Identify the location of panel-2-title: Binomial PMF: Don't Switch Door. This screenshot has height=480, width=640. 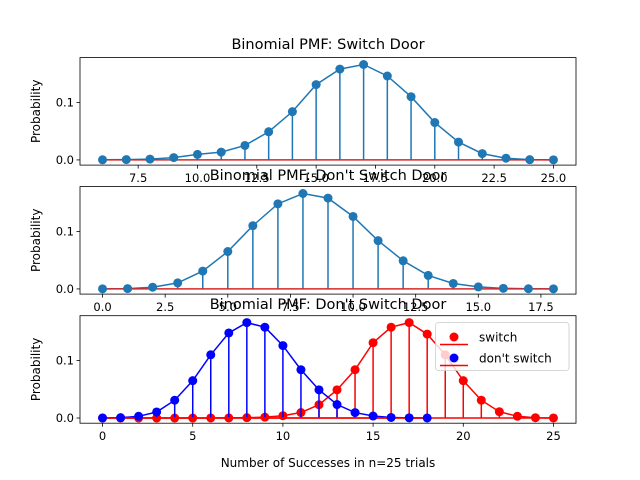
(328, 176).